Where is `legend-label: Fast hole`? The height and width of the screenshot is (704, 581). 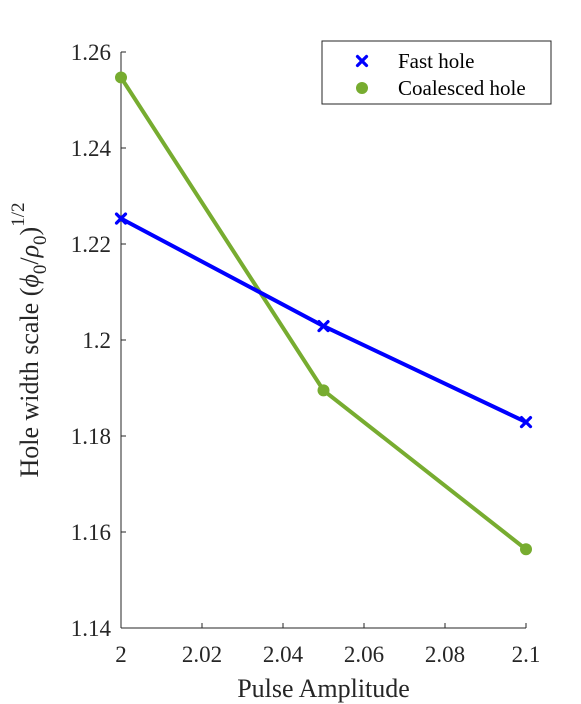
legend-label: Fast hole is located at coordinates (436, 61).